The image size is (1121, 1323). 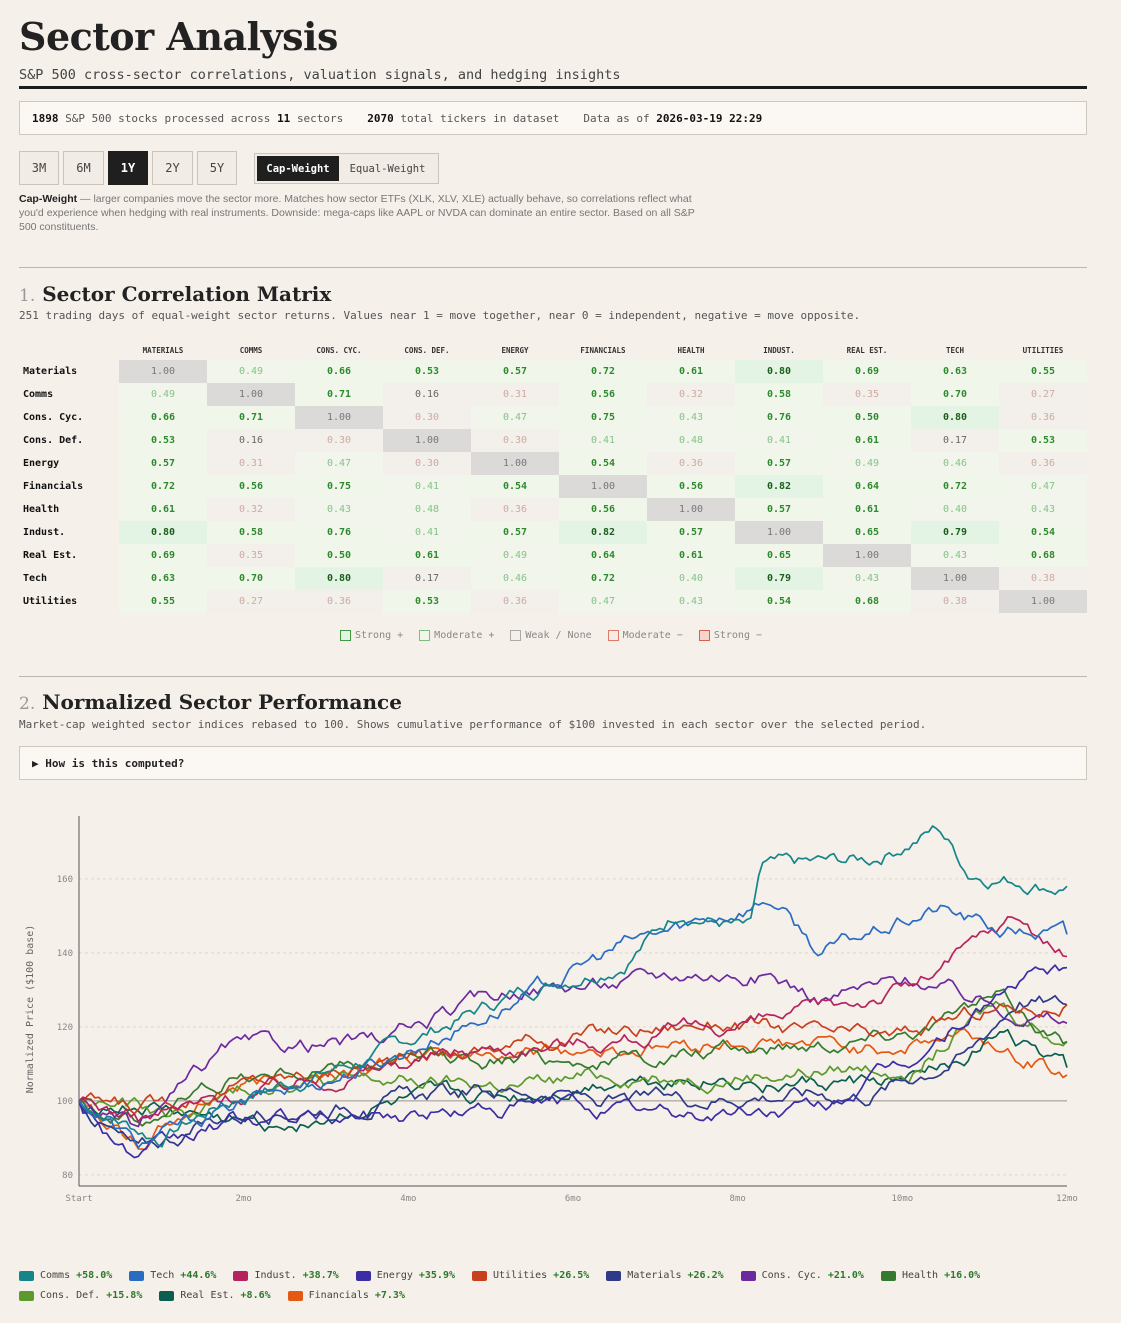 What do you see at coordinates (867, 417) in the screenshot?
I see `matrix-cell: 0.50` at bounding box center [867, 417].